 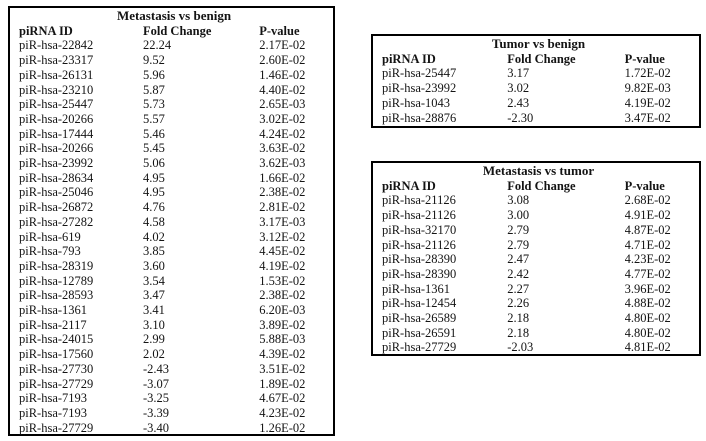 I want to click on table-row: piR-hsa-28390 2.47 4.23E-02, so click(x=538, y=259).